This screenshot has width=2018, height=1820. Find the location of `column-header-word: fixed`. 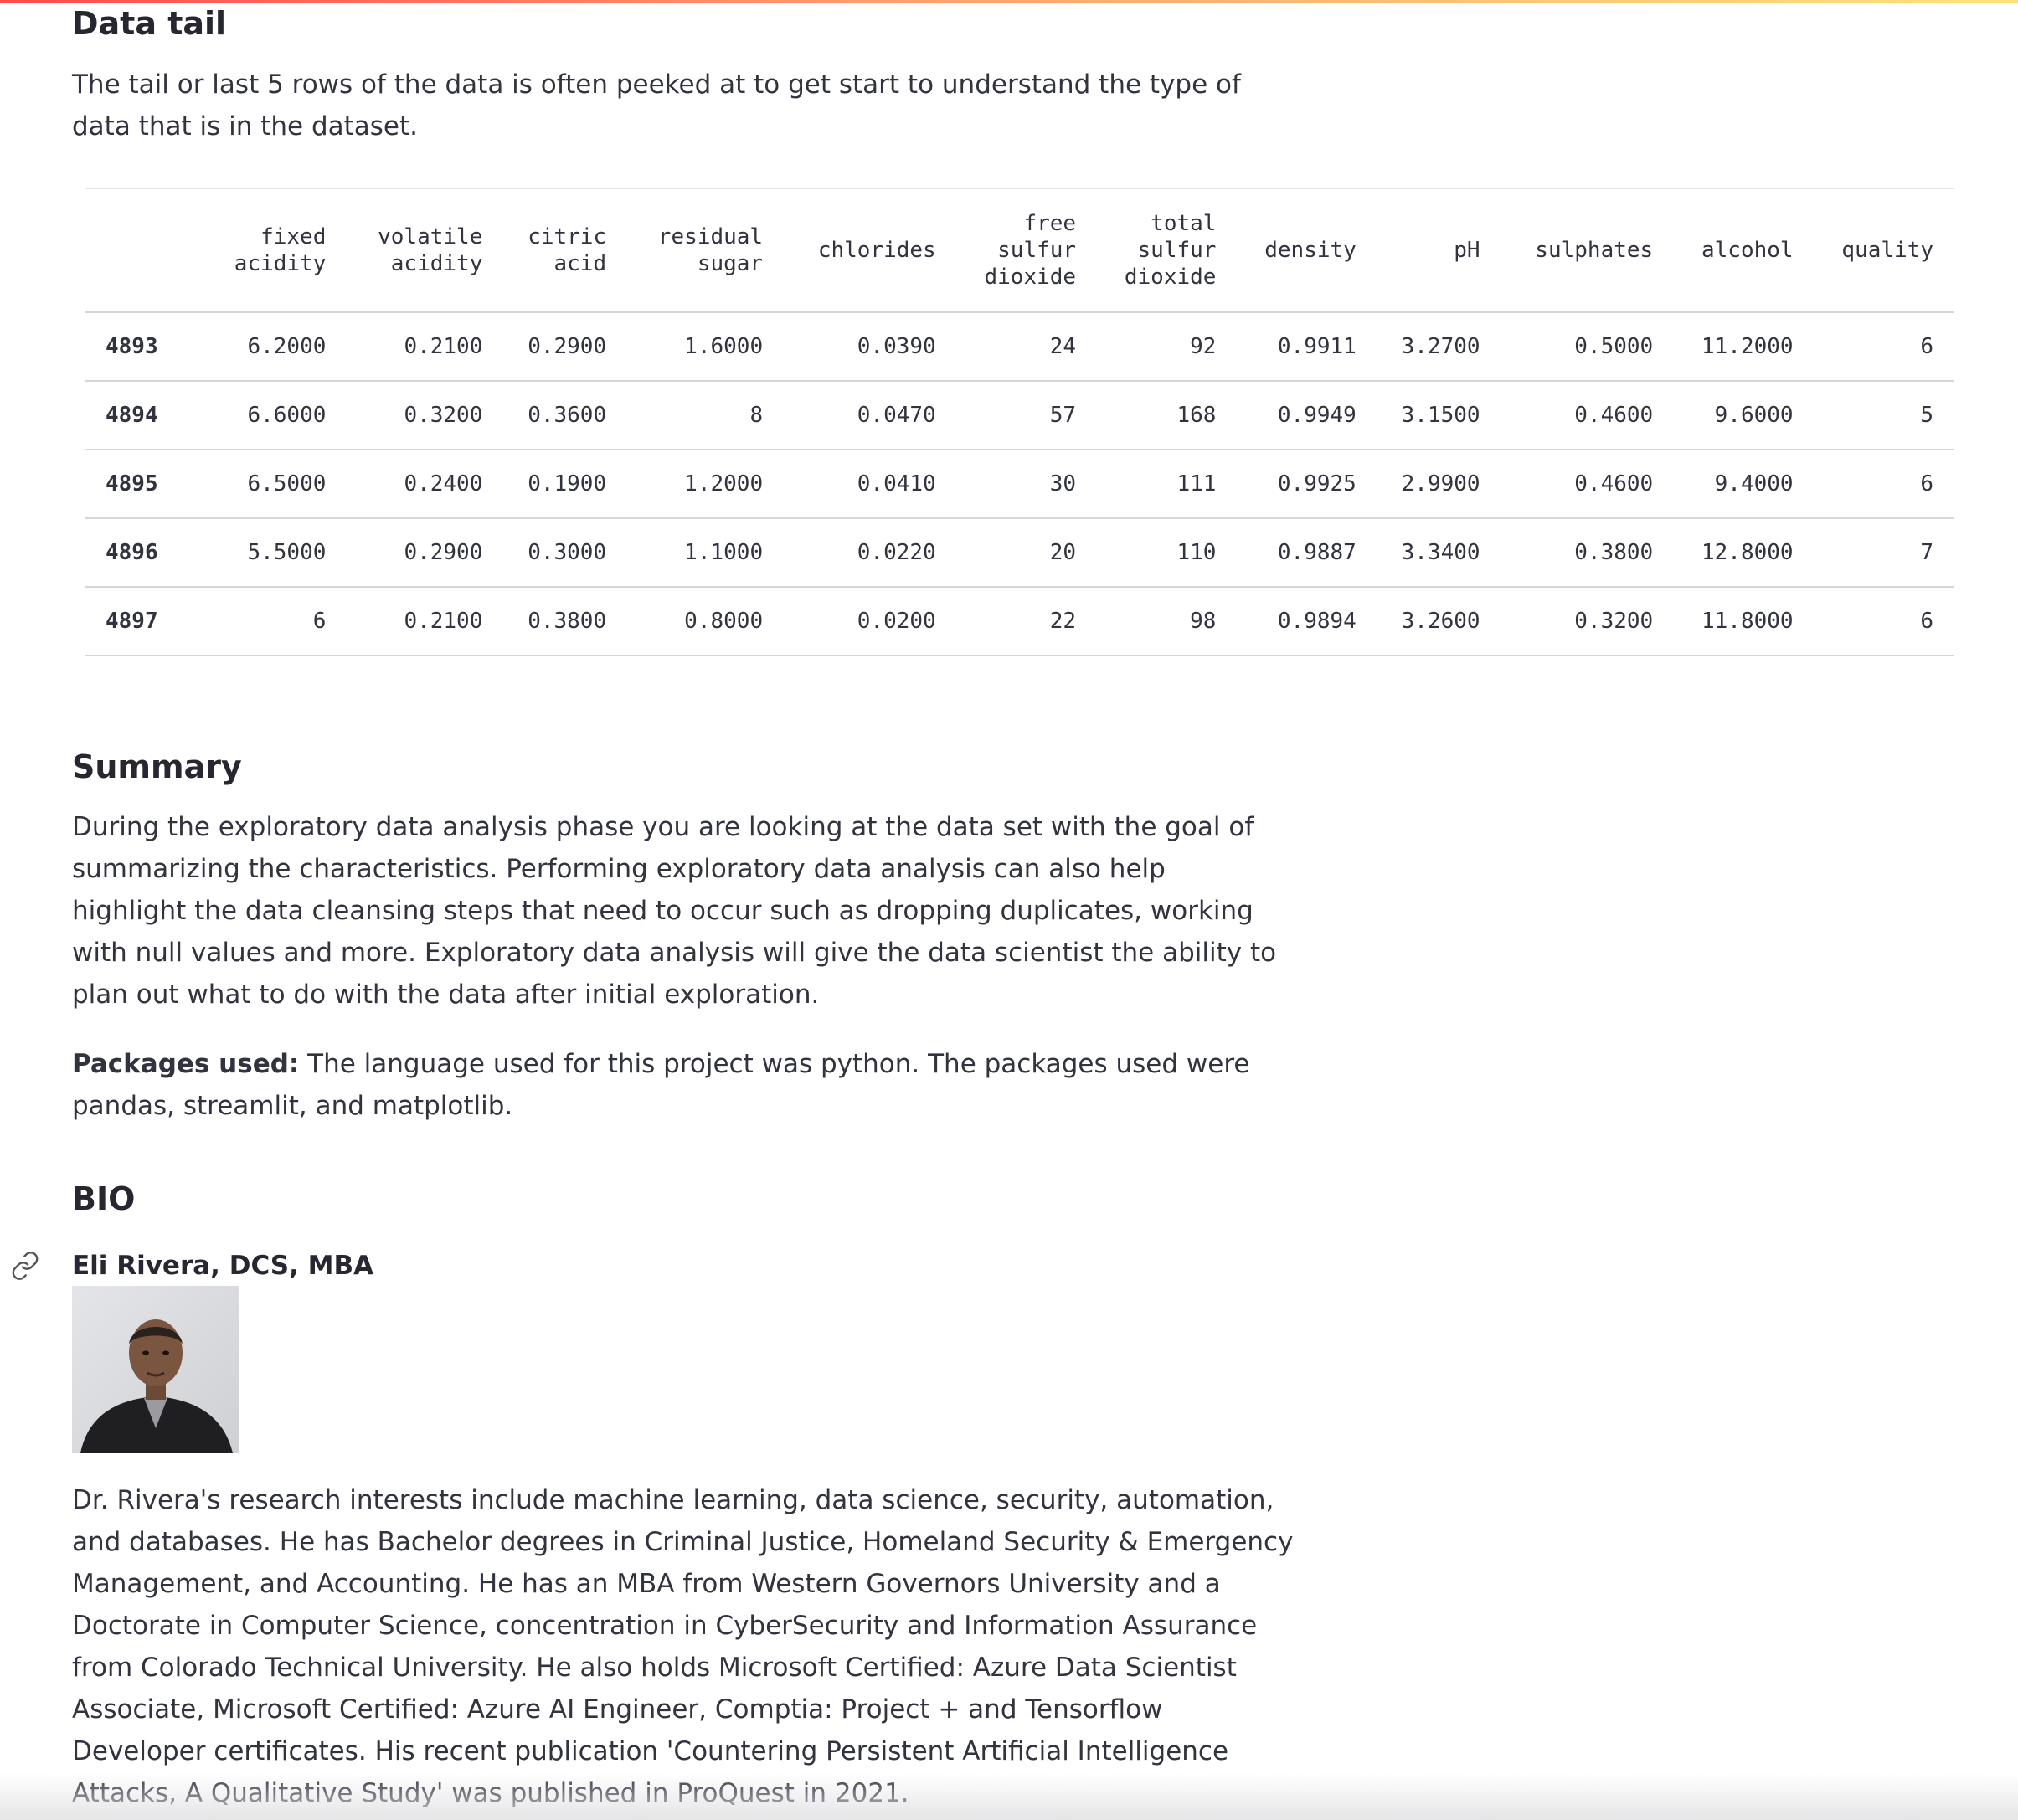

column-header-word: fixed is located at coordinates (293, 236).